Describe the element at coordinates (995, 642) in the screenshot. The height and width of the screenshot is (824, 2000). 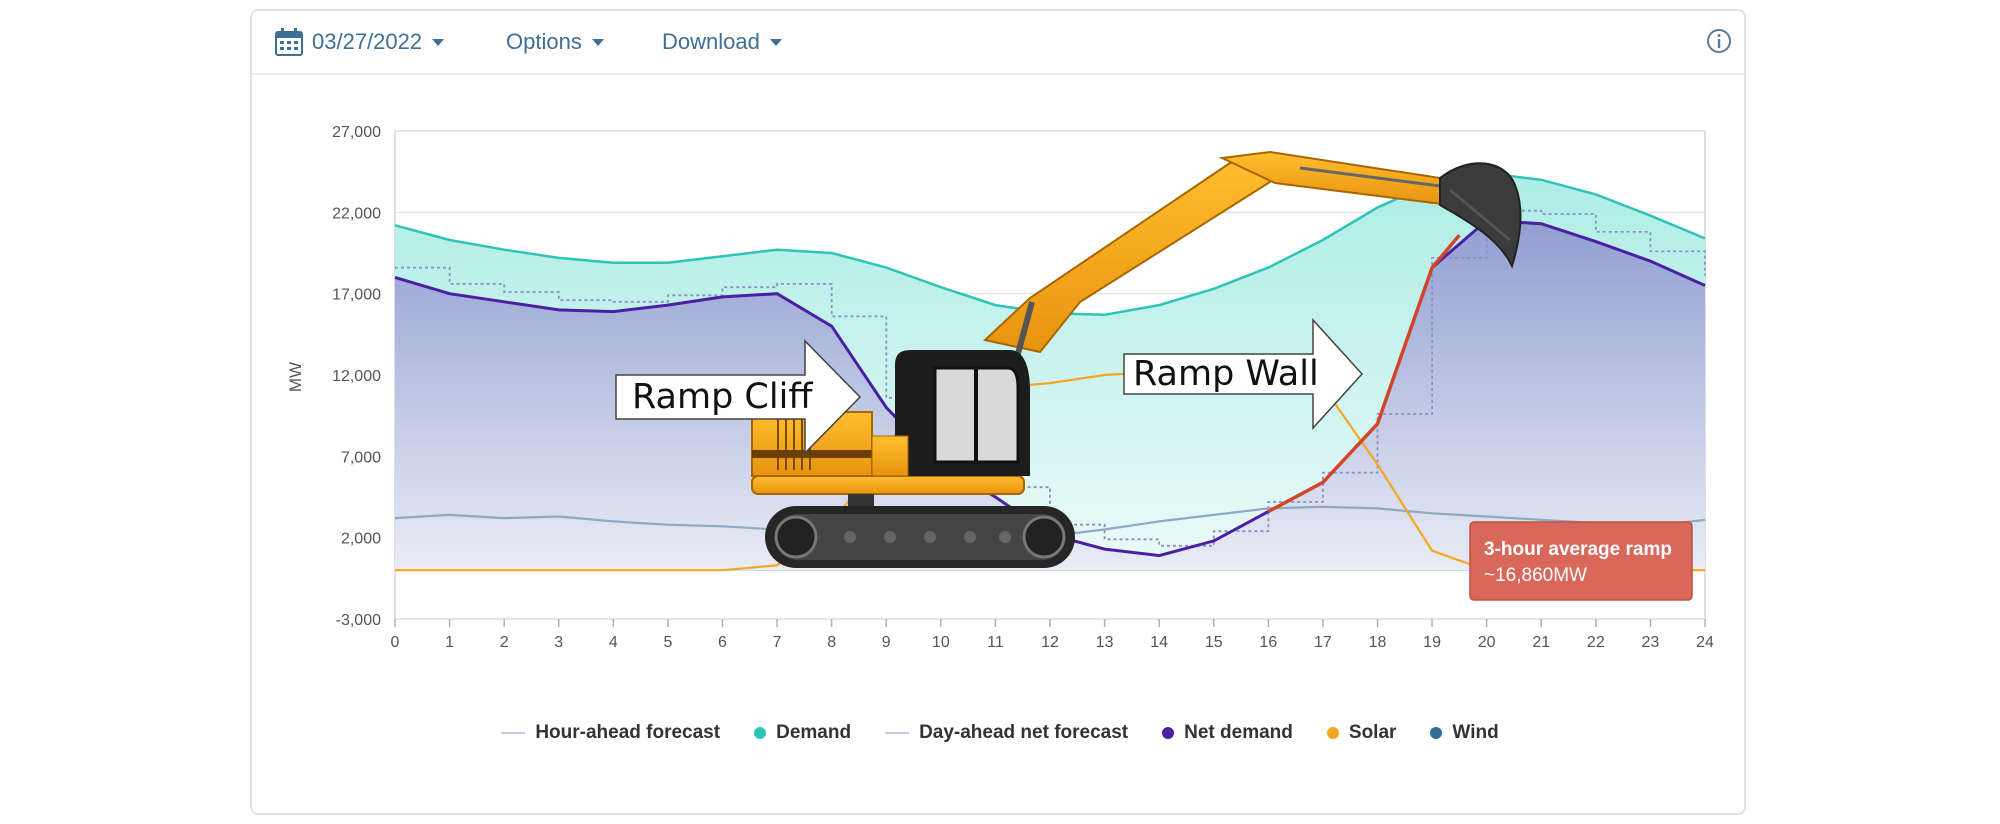
I see `x-tick-label: 11` at that location.